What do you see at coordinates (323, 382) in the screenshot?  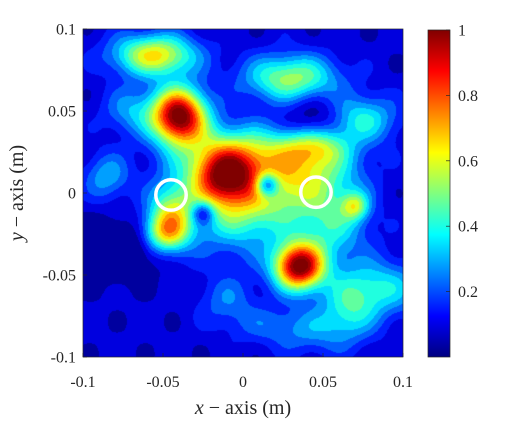 I see `x-tick-label: 0.05` at bounding box center [323, 382].